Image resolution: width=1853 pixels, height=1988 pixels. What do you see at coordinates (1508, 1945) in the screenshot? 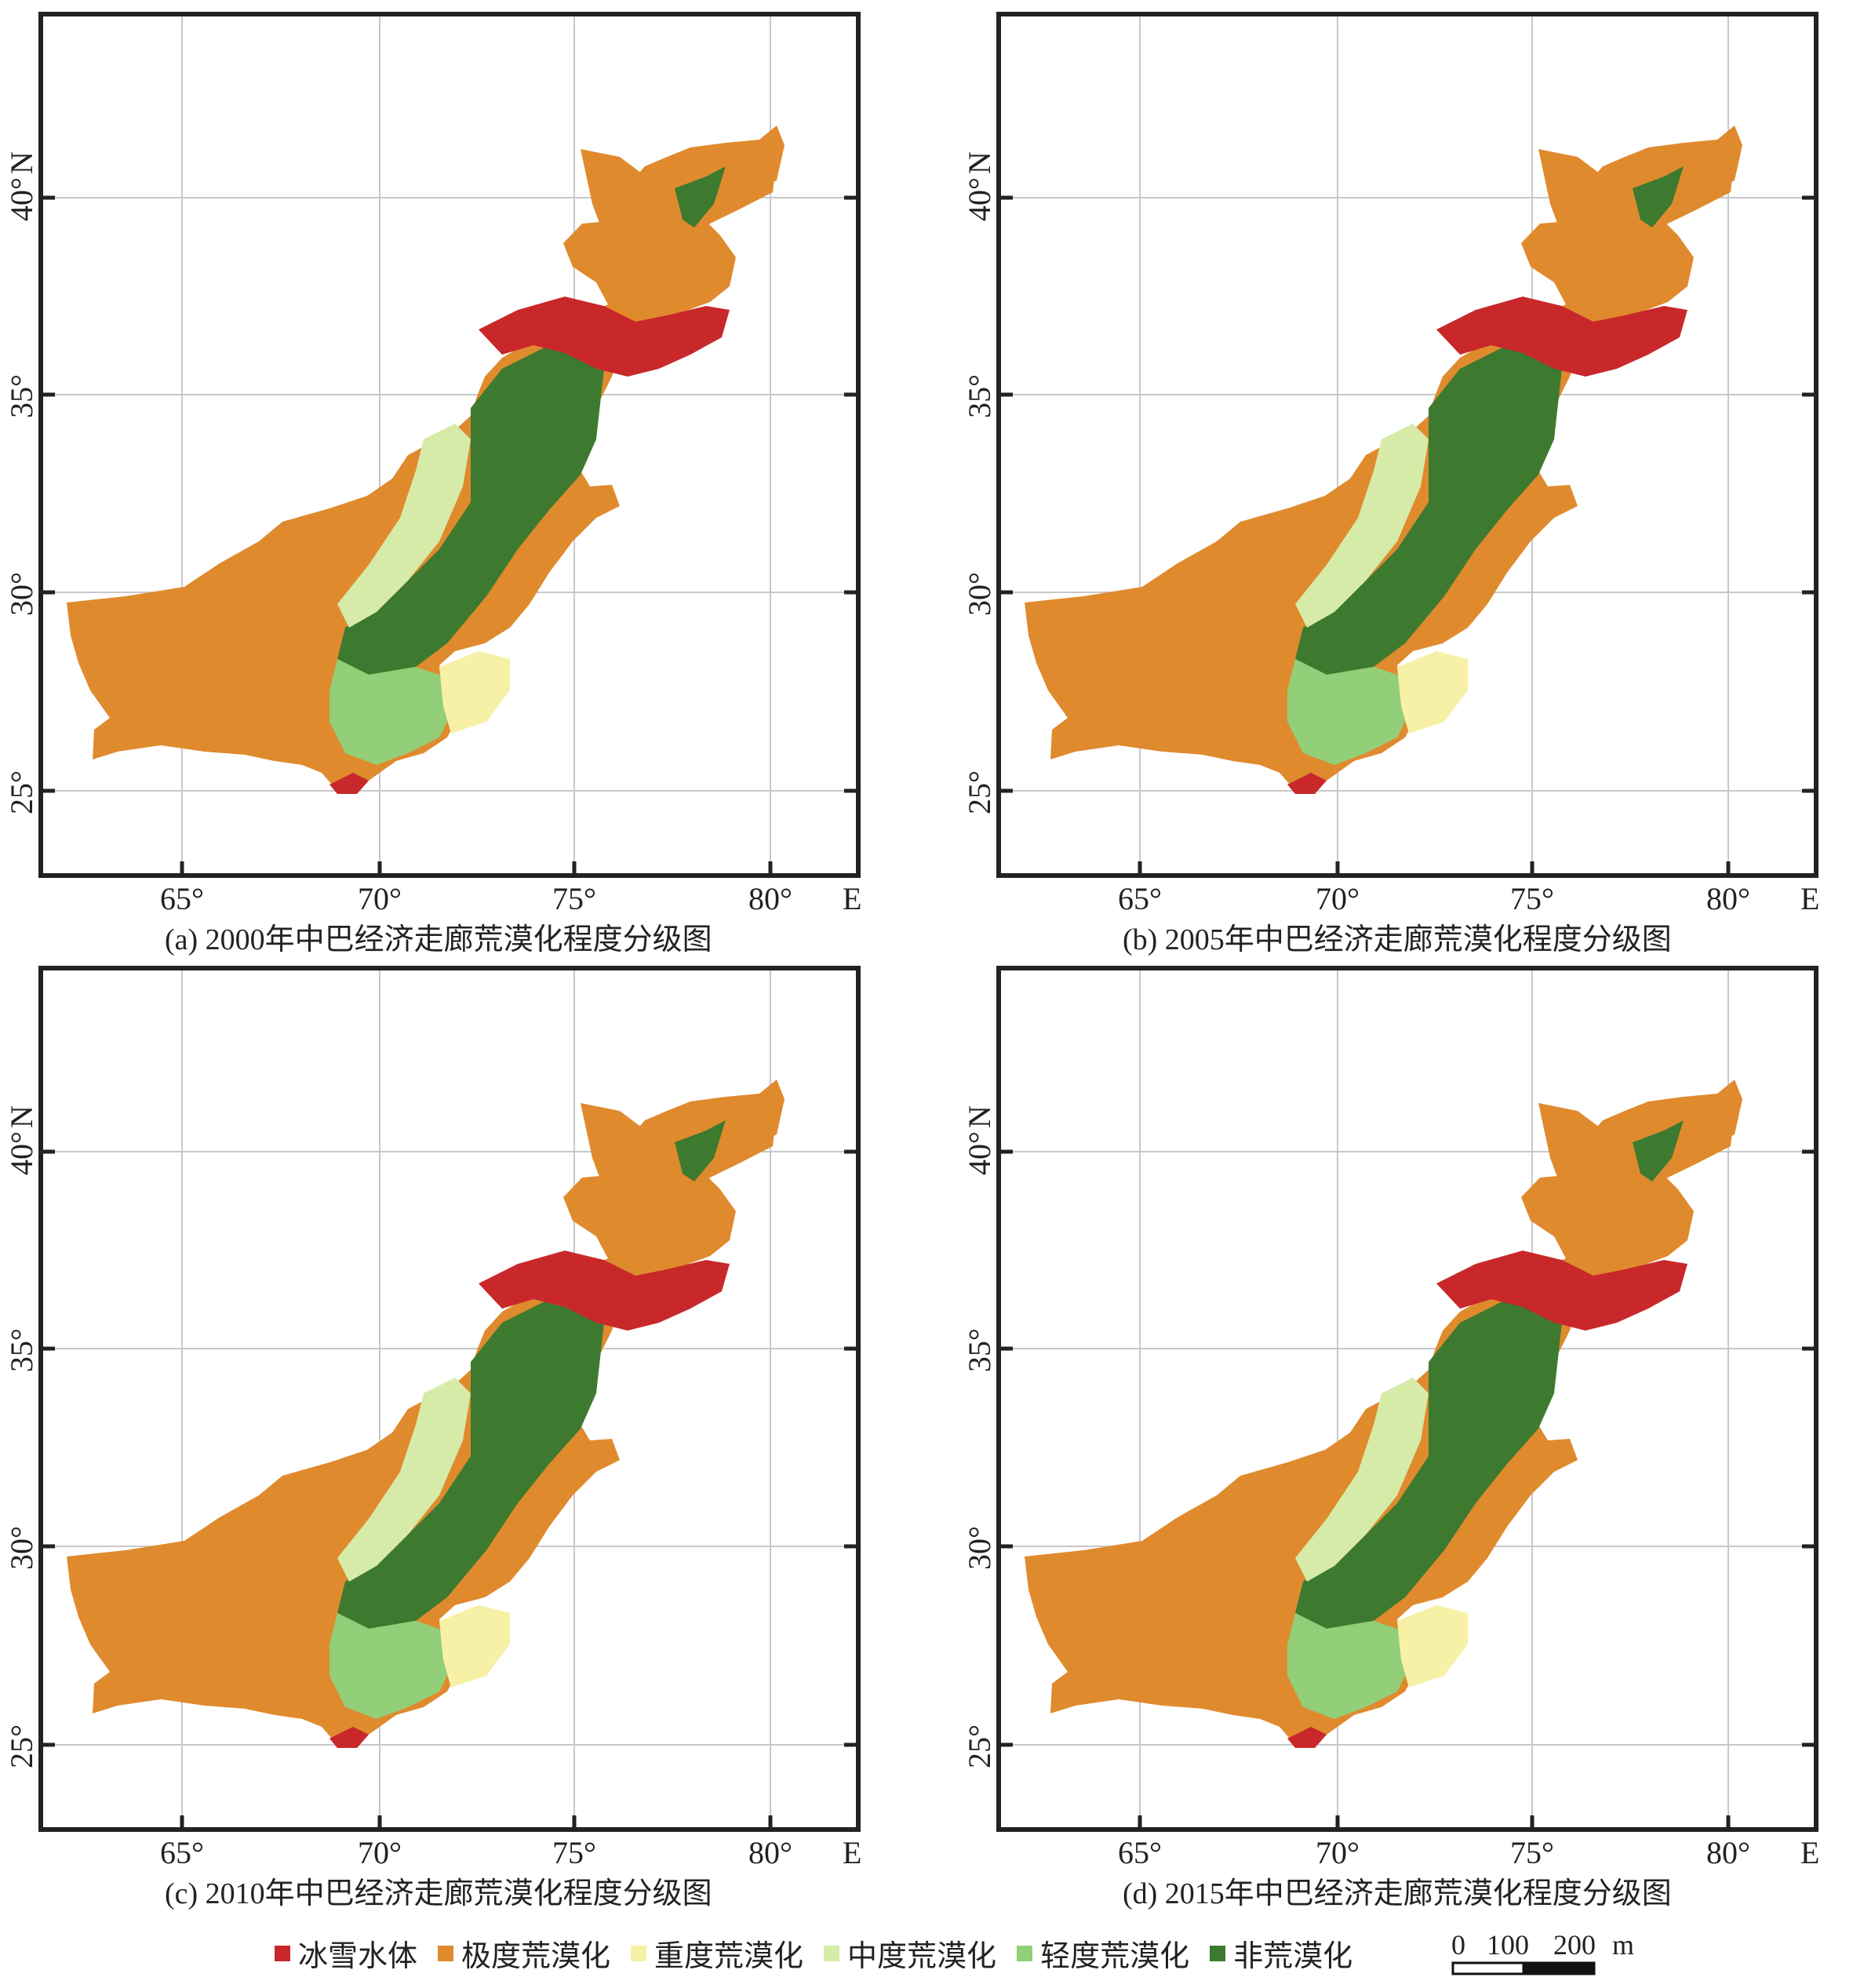
I see `scale-label-100: 100` at bounding box center [1508, 1945].